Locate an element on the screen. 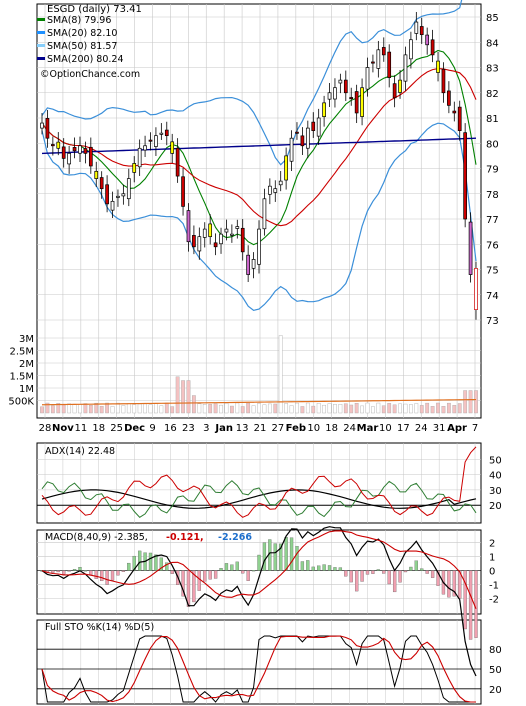 This screenshot has height=706, width=526. macd-tick-label: 1 is located at coordinates (492, 558).